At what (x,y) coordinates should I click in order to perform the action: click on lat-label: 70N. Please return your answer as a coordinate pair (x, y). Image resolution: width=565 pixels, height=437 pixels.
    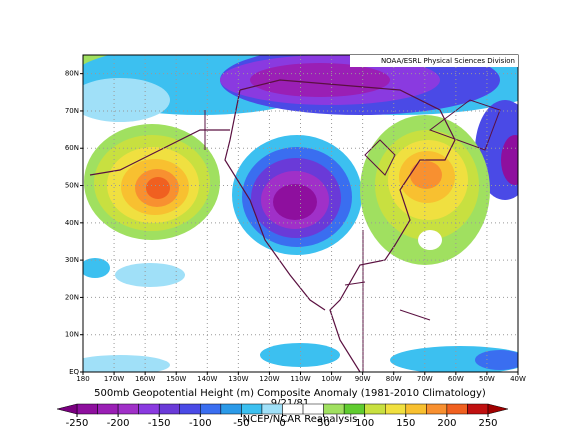
    Looking at the image, I should click on (72, 111).